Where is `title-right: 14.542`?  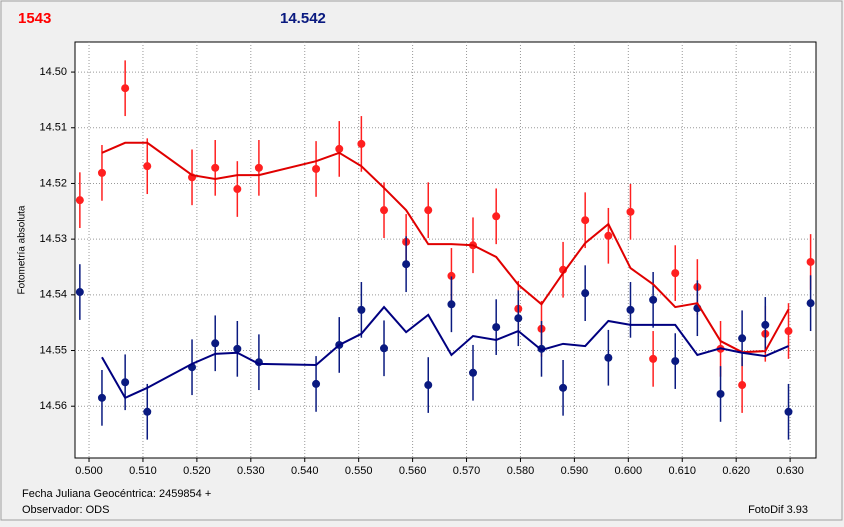
title-right: 14.542 is located at coordinates (303, 18).